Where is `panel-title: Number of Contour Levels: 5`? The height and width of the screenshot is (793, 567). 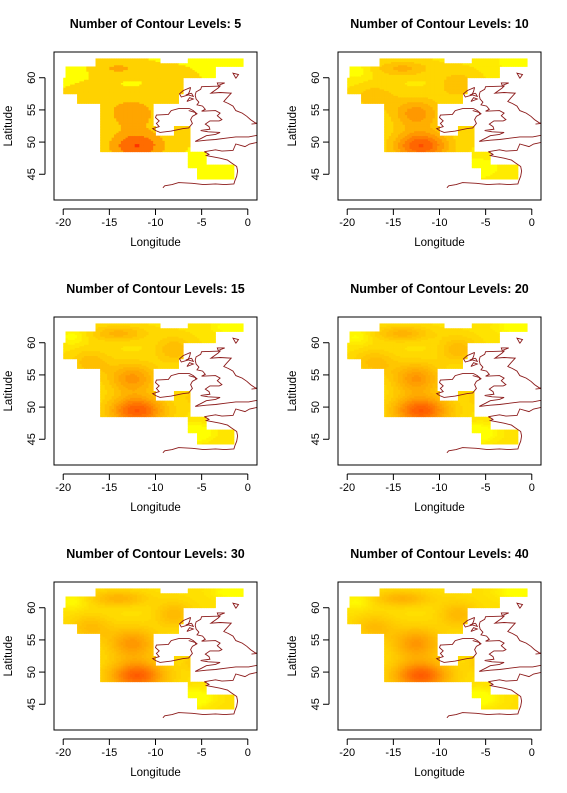
panel-title: Number of Contour Levels: 5 is located at coordinates (156, 24).